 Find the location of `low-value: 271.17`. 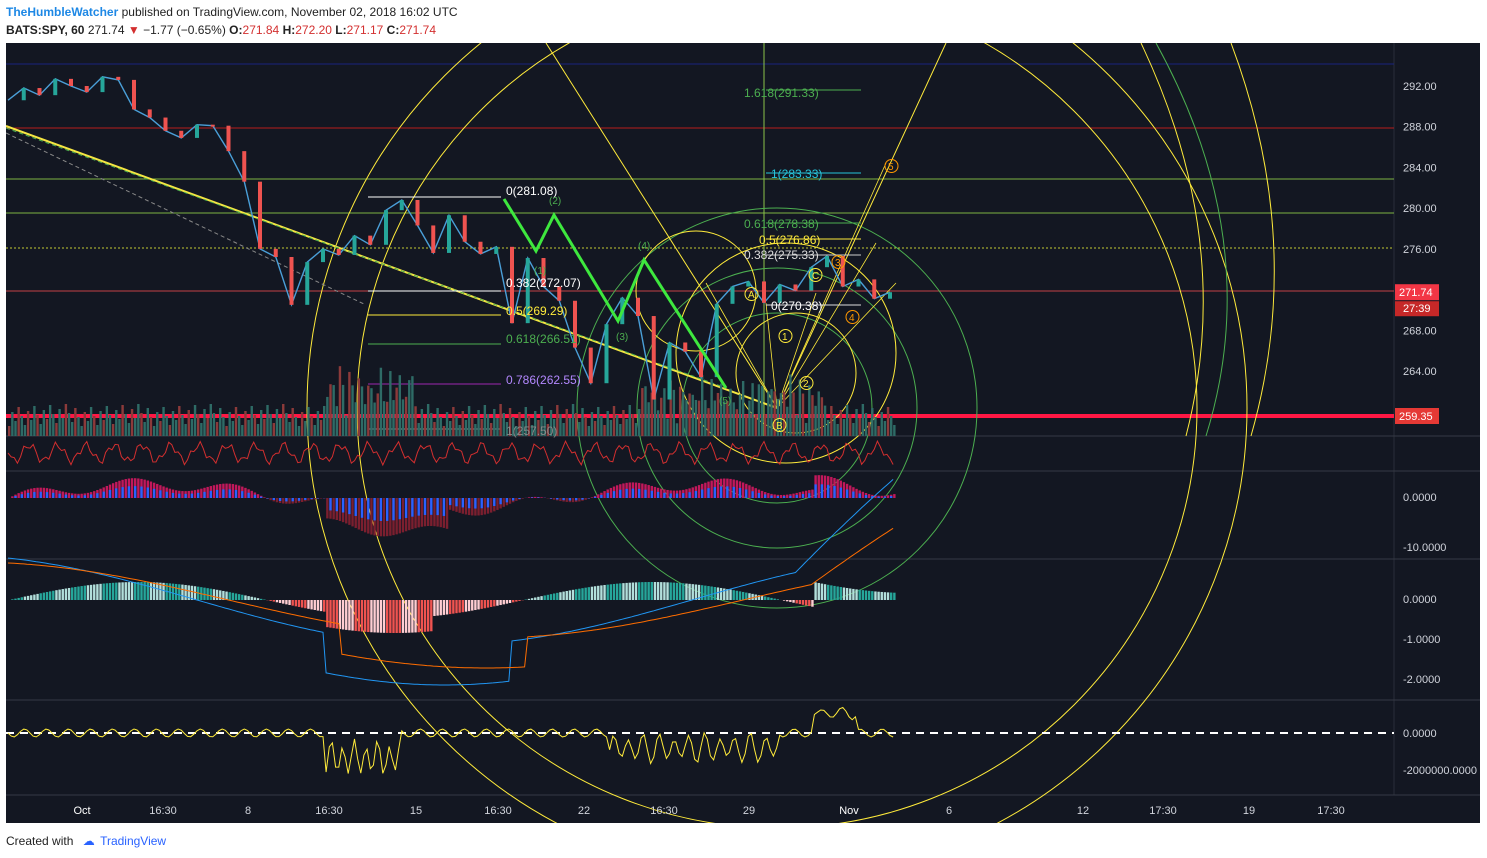

low-value: 271.17 is located at coordinates (365, 30).